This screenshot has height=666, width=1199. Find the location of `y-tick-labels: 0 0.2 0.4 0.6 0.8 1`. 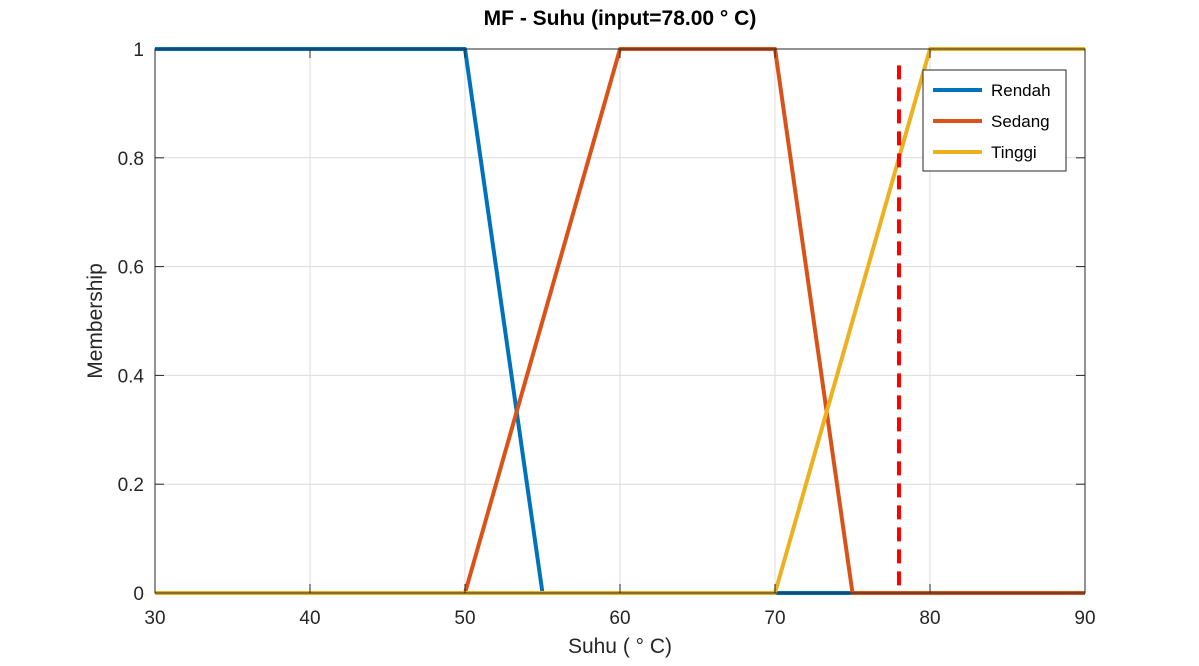

y-tick-labels: 0 0.2 0.4 0.6 0.8 1 is located at coordinates (131, 322).